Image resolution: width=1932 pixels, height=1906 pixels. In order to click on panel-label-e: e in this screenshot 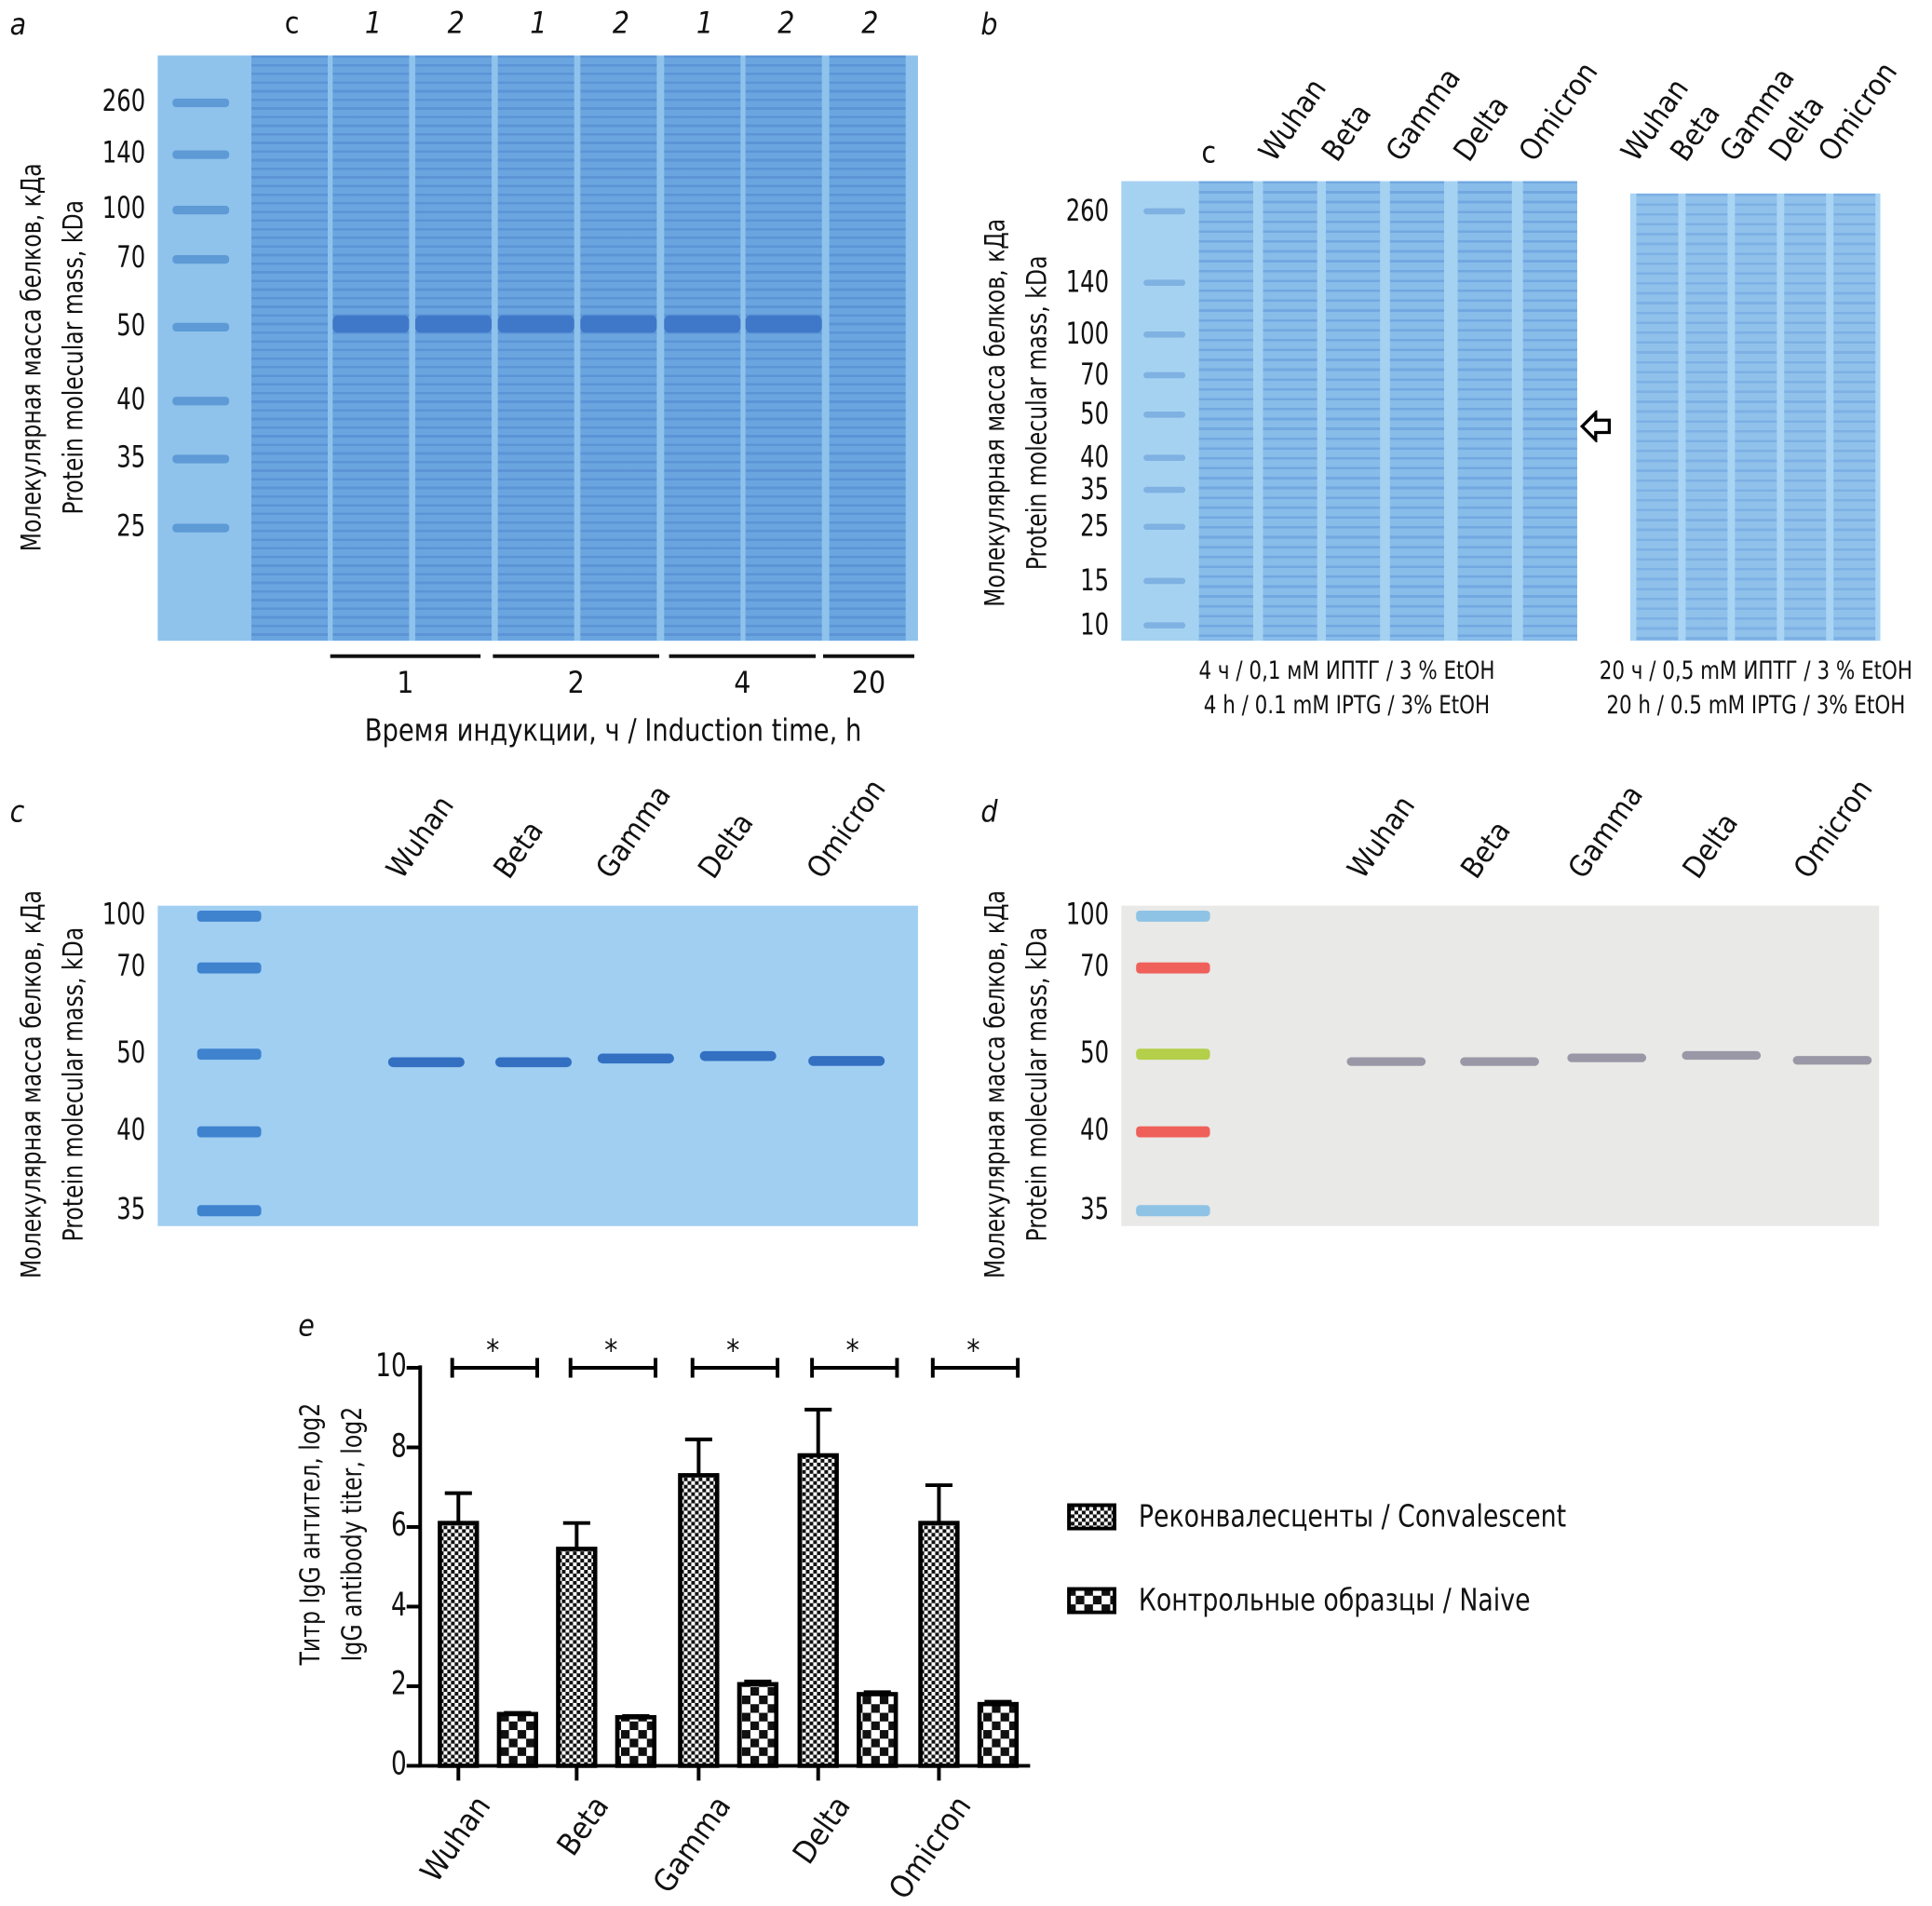, I will do `click(306, 1326)`.